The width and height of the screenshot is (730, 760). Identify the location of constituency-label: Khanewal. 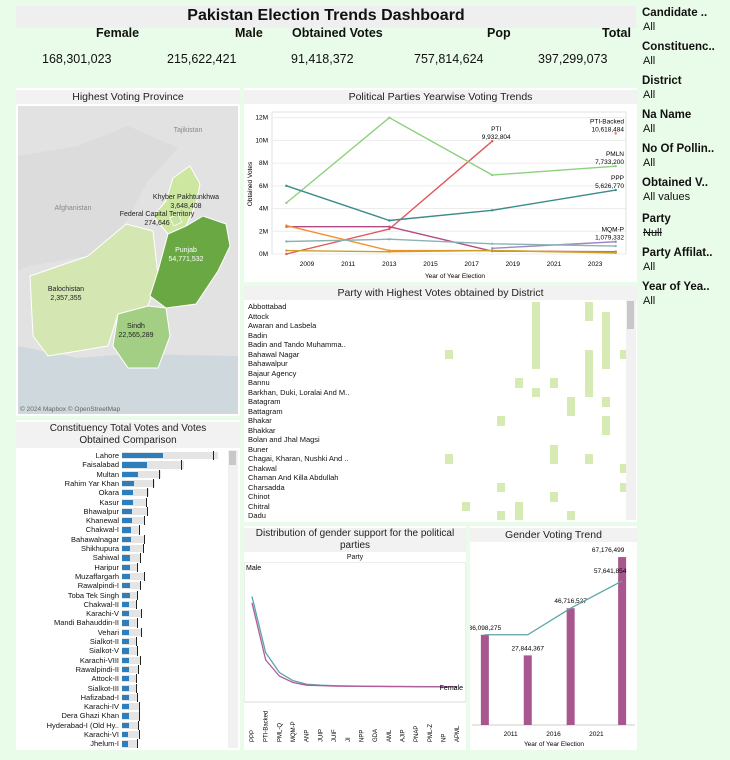
(102, 521).